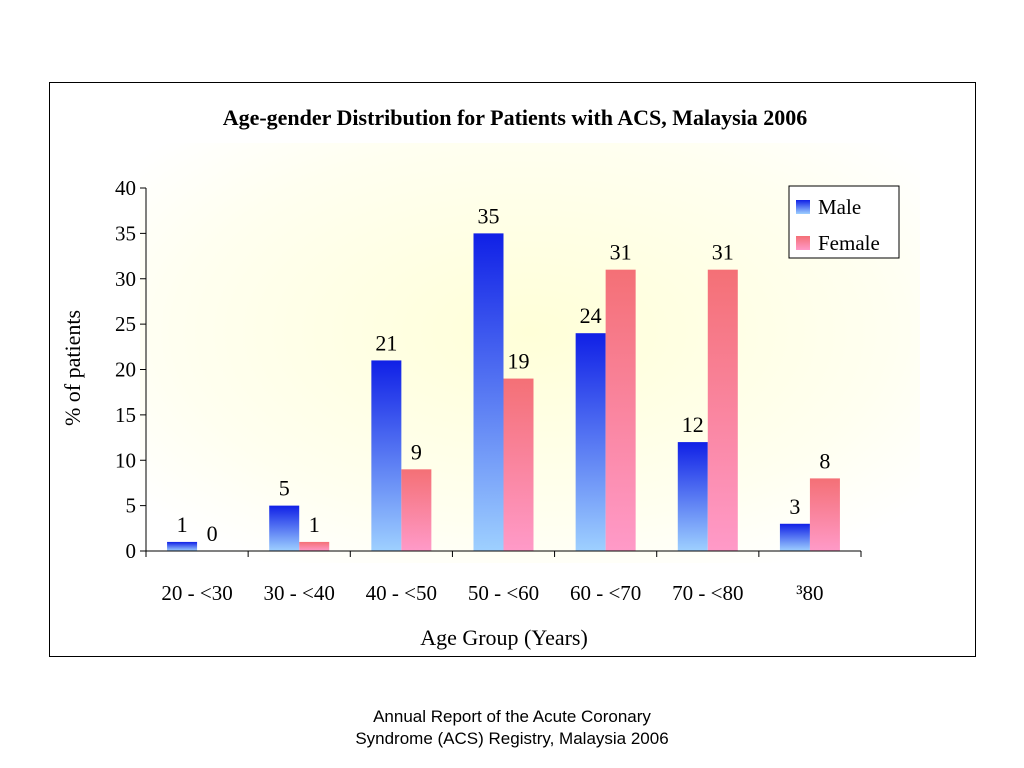  I want to click on legend: Male Female, so click(844, 222).